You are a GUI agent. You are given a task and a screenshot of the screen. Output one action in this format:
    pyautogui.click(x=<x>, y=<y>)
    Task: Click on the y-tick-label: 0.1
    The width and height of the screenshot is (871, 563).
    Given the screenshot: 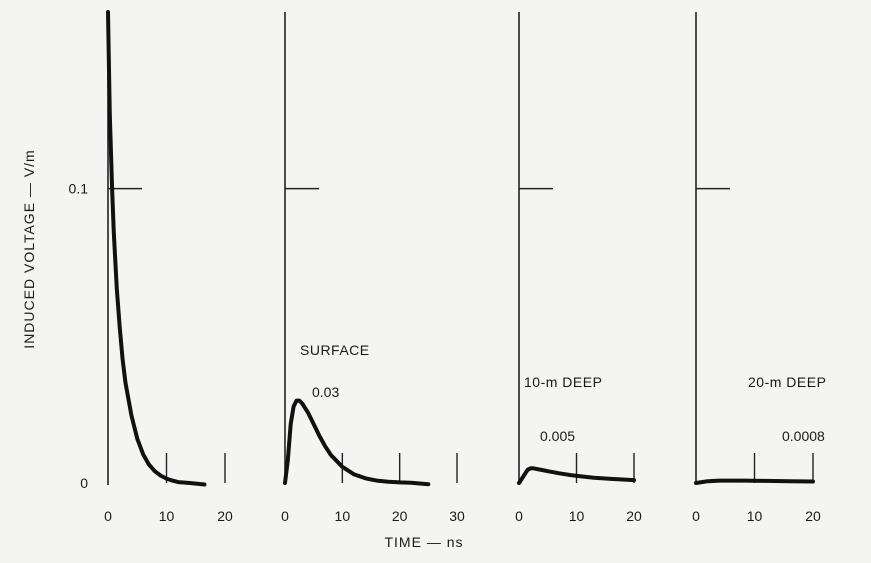 What is the action you would take?
    pyautogui.click(x=79, y=189)
    